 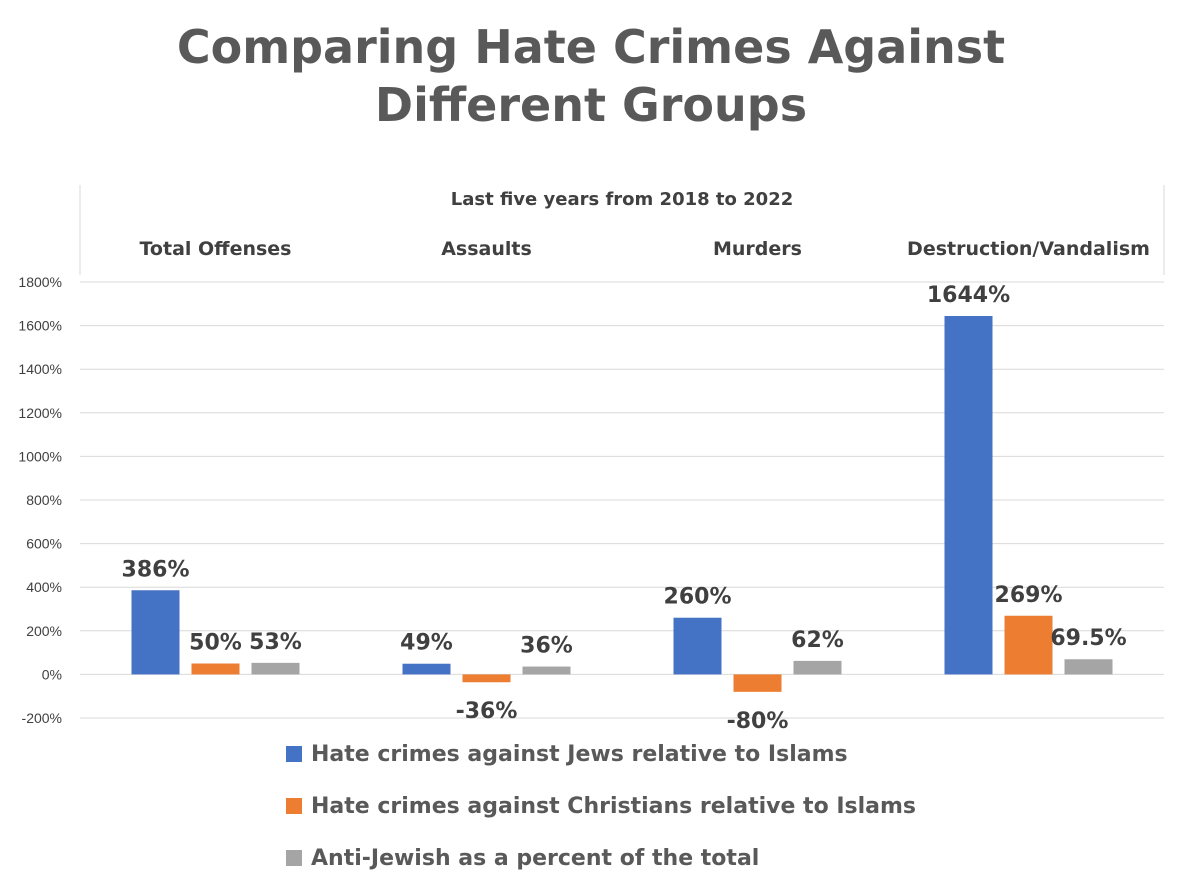 I want to click on legend-item: Anti-Jewish as a percent of the total, so click(x=601, y=858).